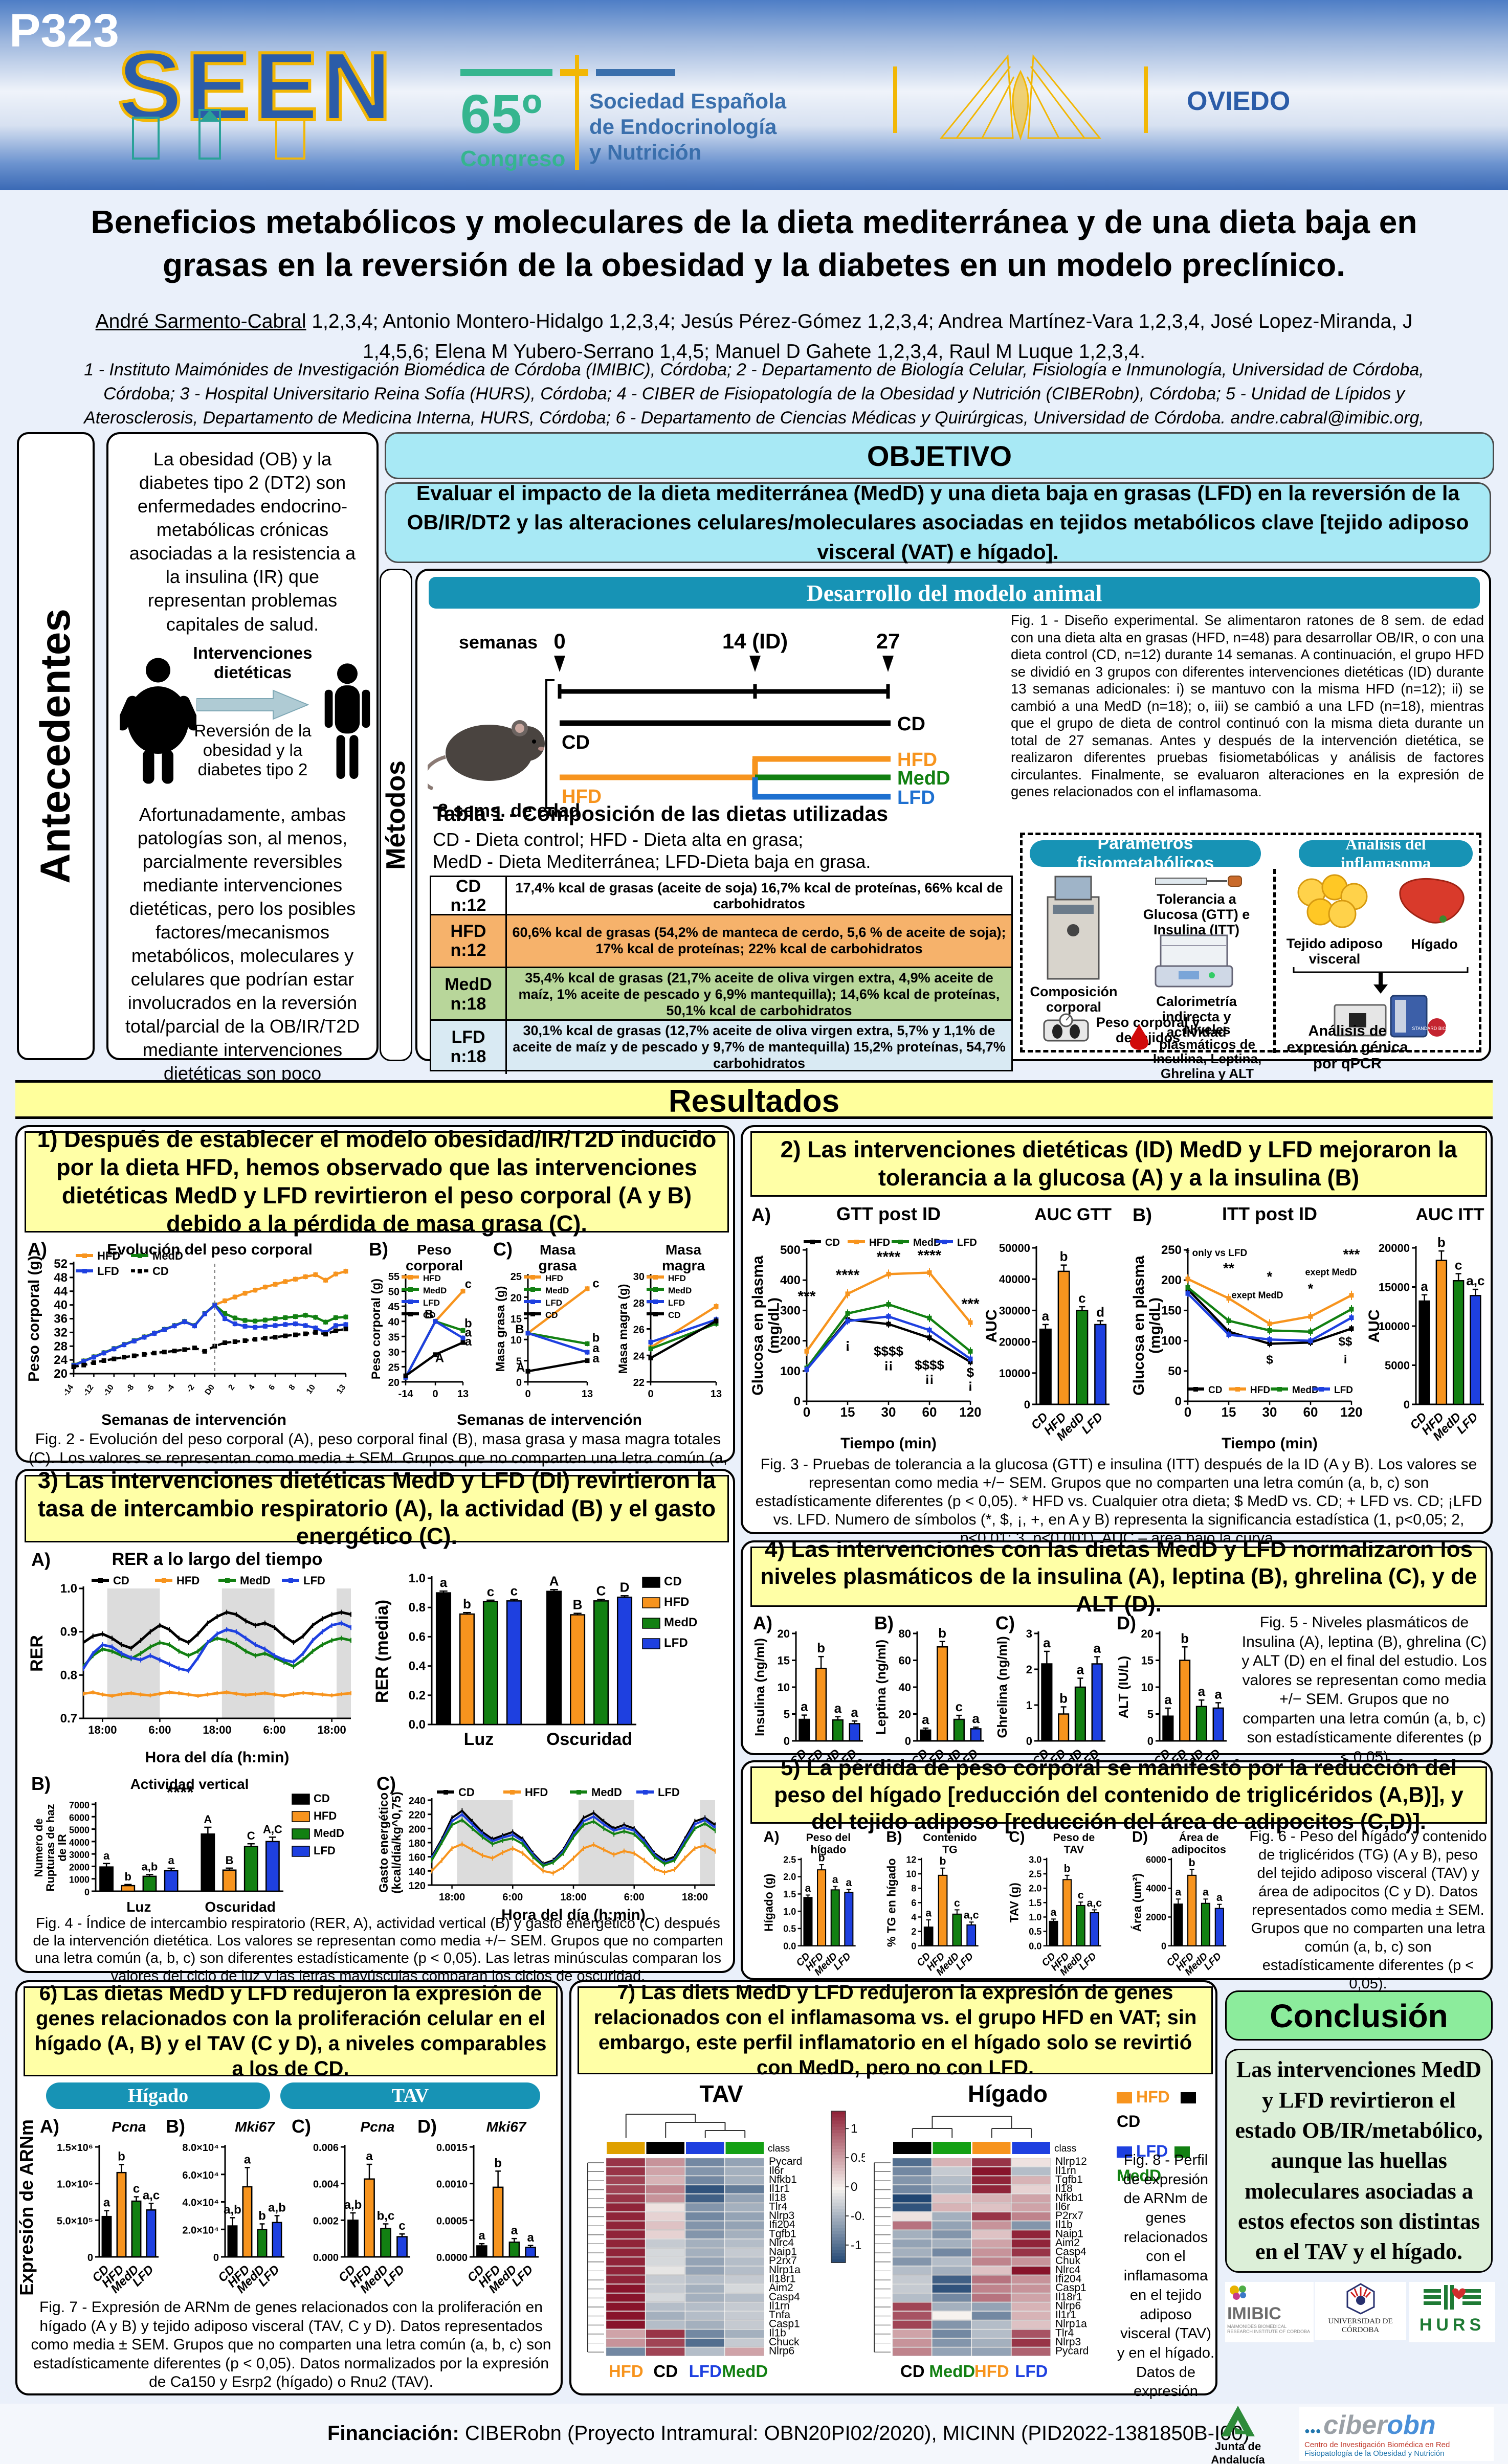 This screenshot has height=2464, width=1508. What do you see at coordinates (858, 2216) in the screenshot?
I see `svg-text: -0.5` at bounding box center [858, 2216].